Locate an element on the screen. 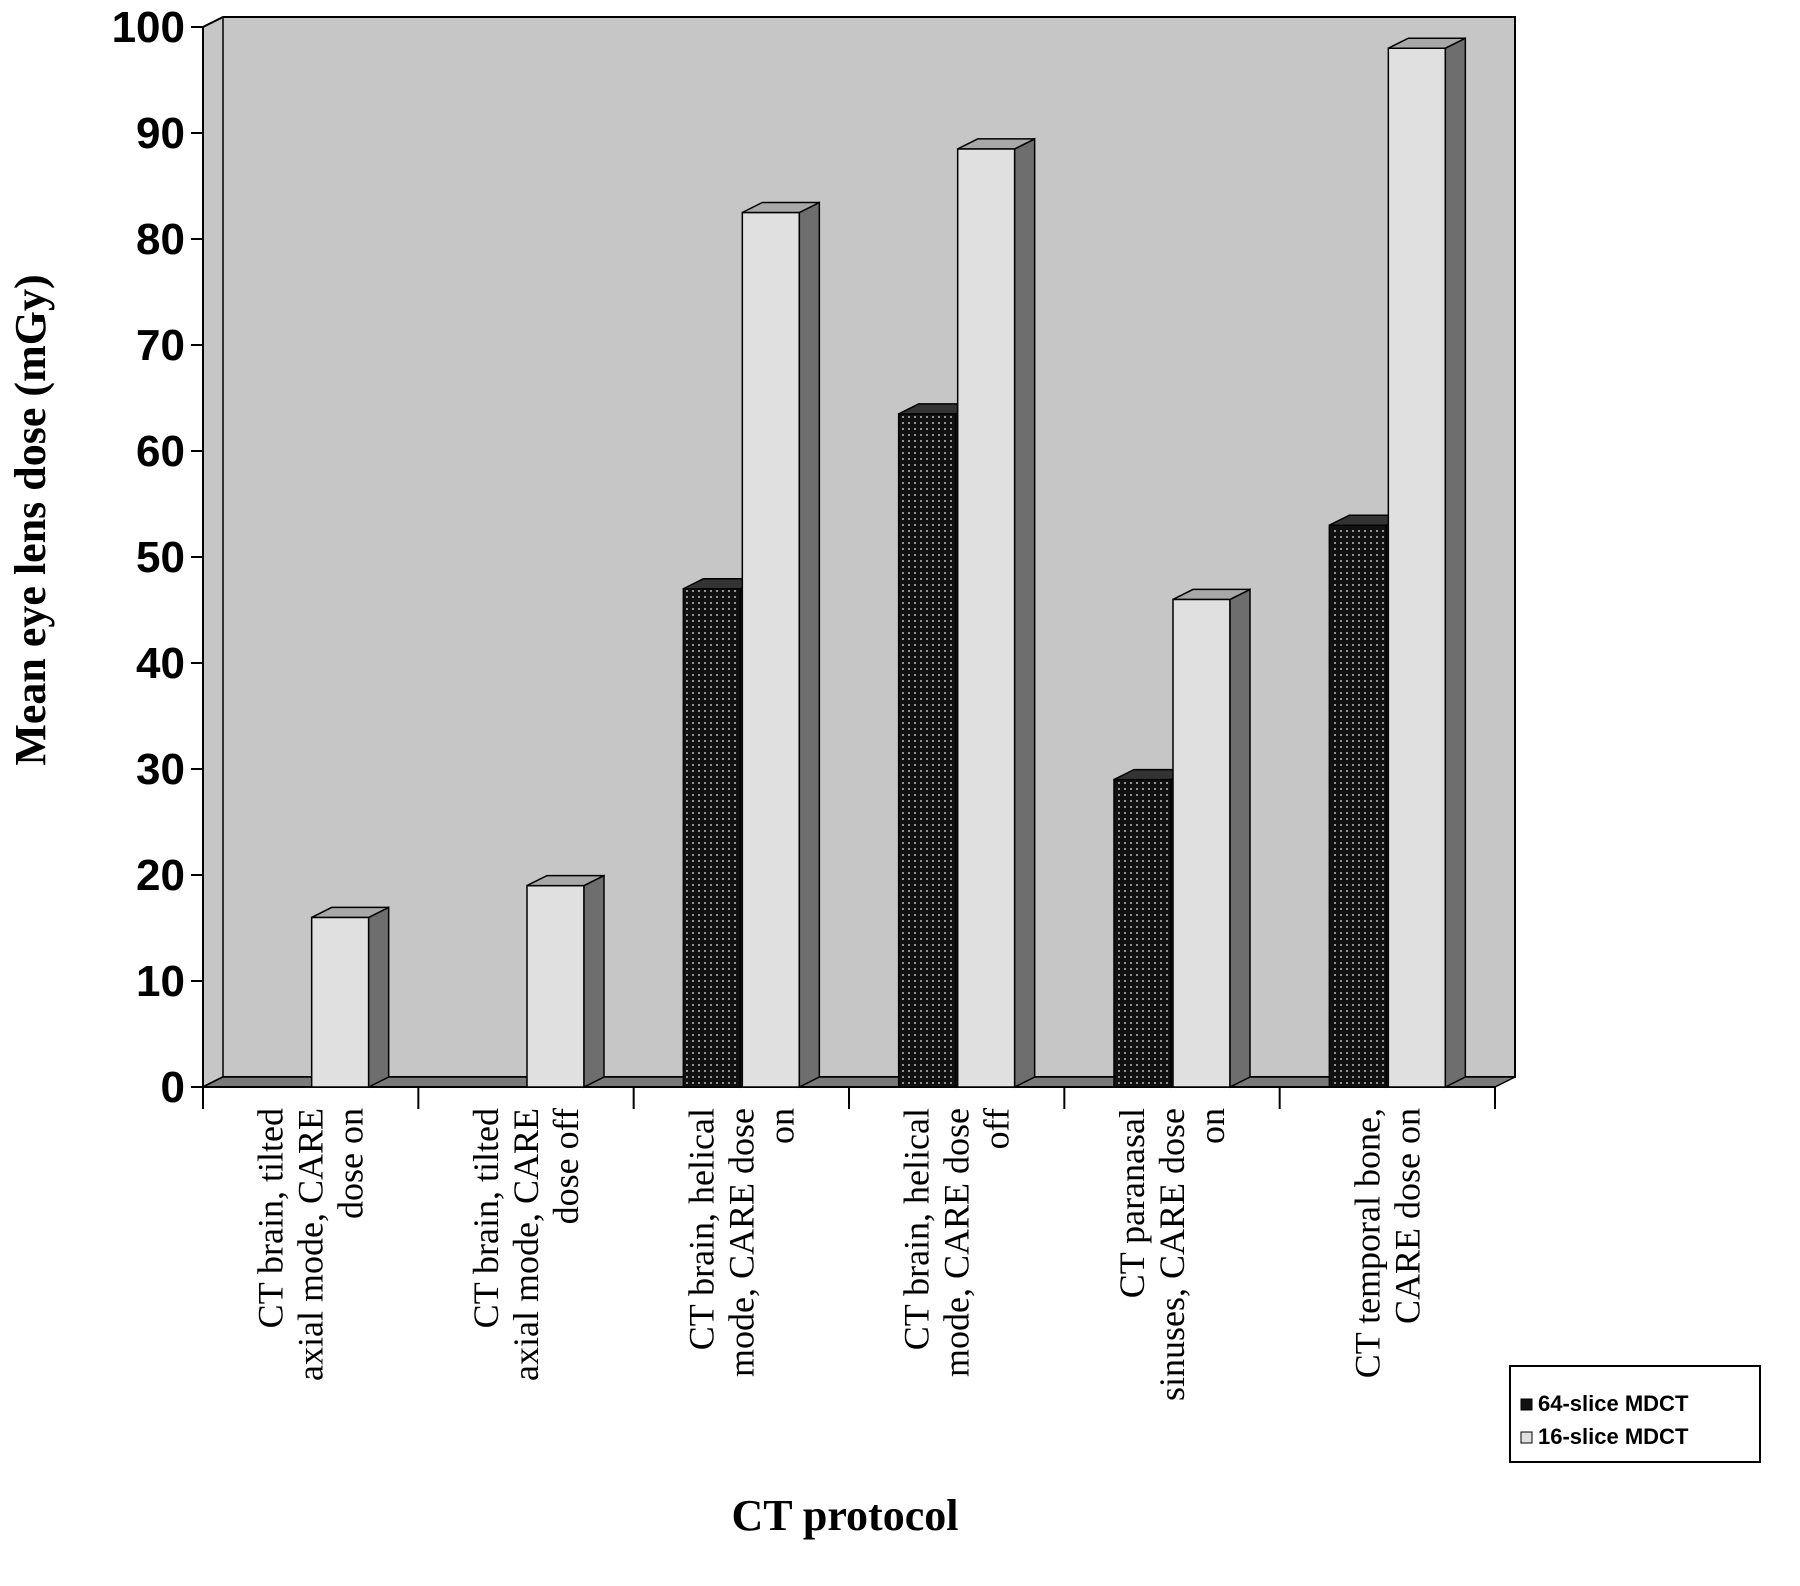 The height and width of the screenshot is (1586, 1800). y-axis-ticks: 0 10 20 30 40 50 60 70 80 90 100 is located at coordinates (157, 557).